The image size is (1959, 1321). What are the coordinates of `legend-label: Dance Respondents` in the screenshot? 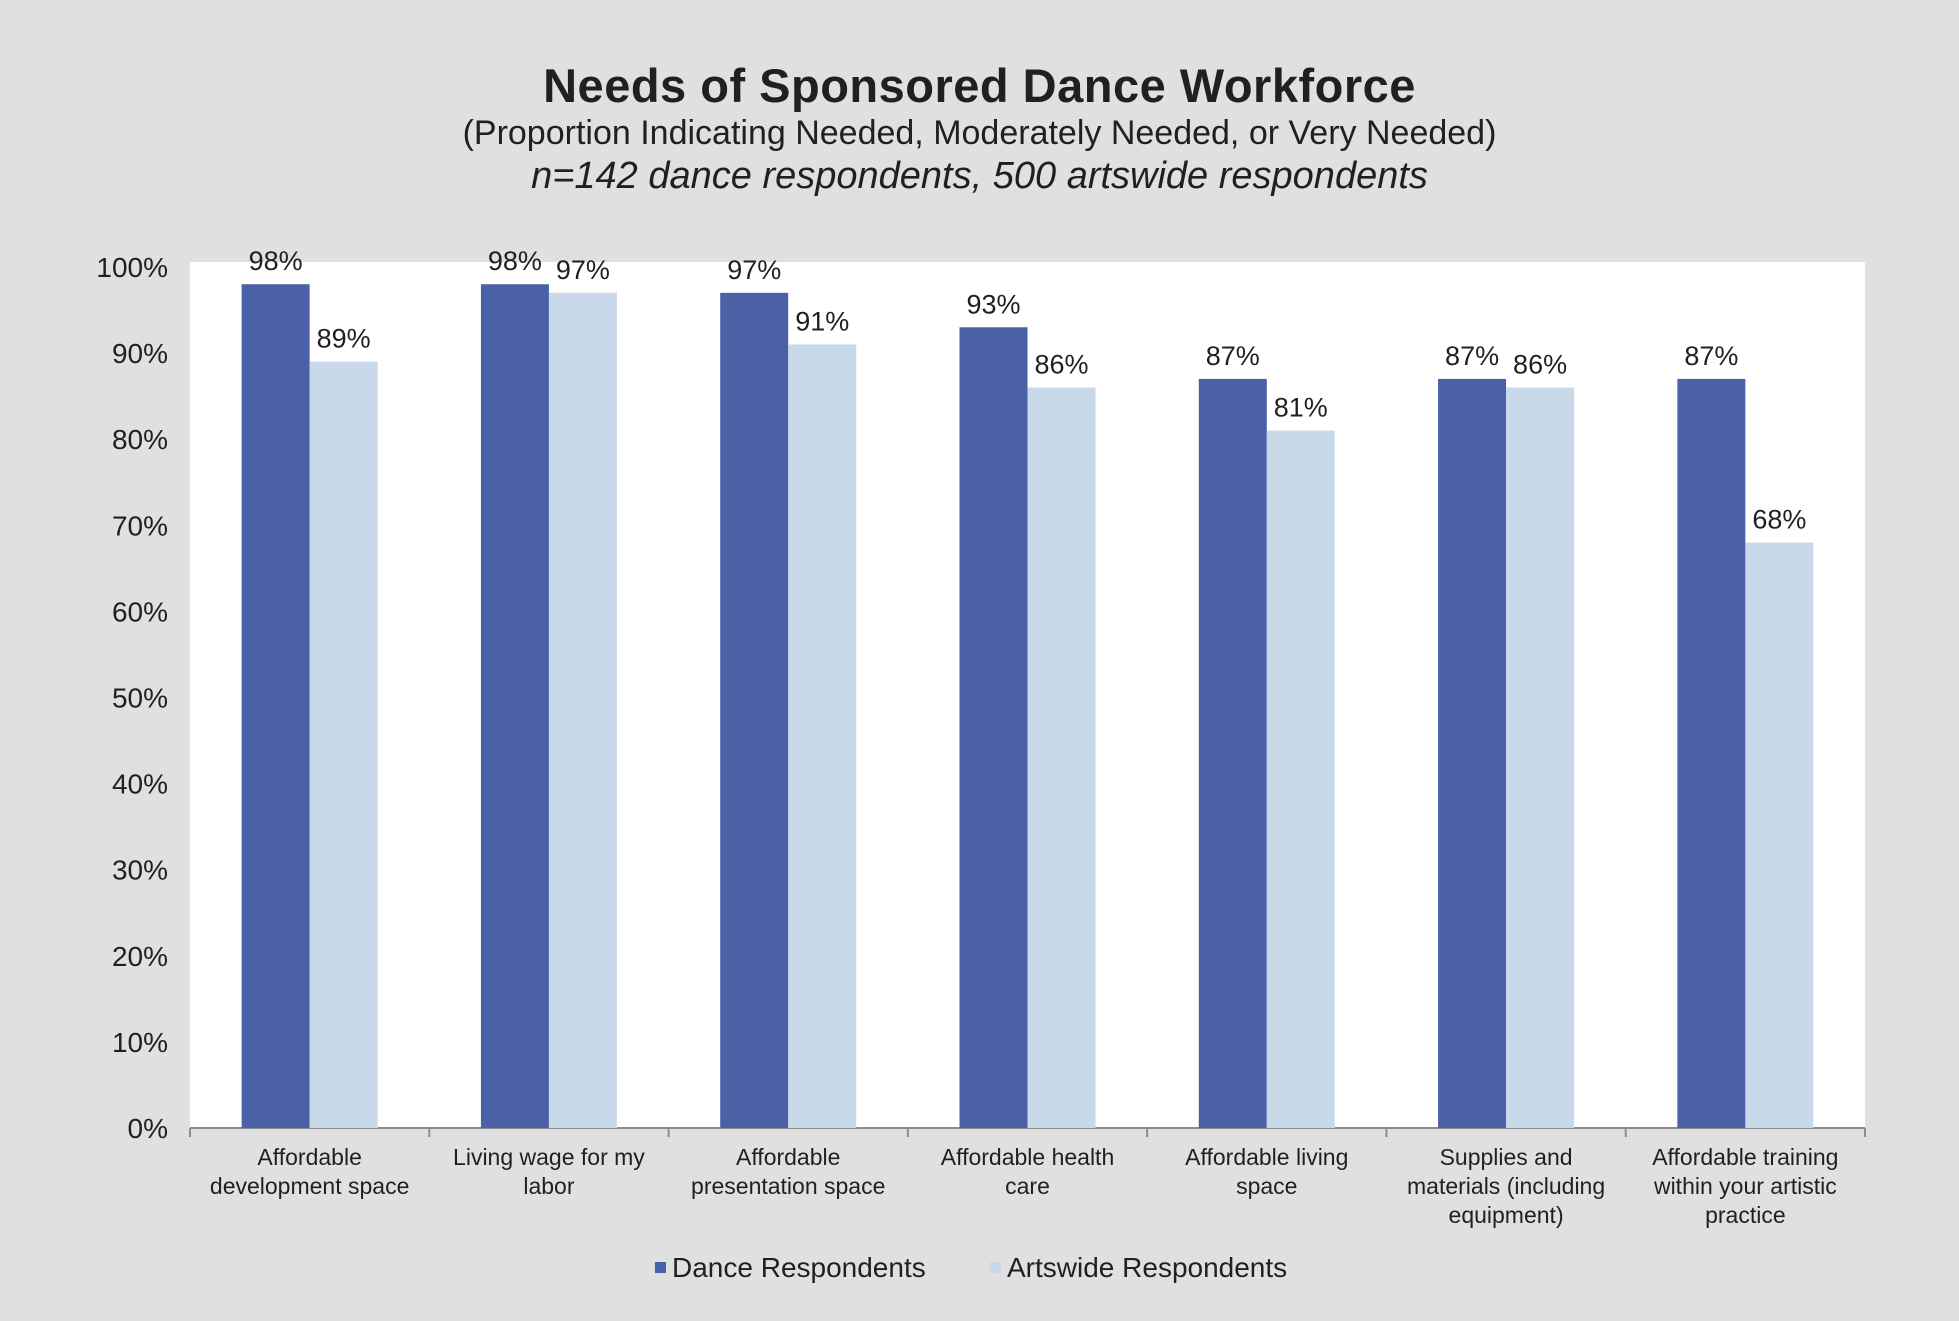 It's located at (799, 1267).